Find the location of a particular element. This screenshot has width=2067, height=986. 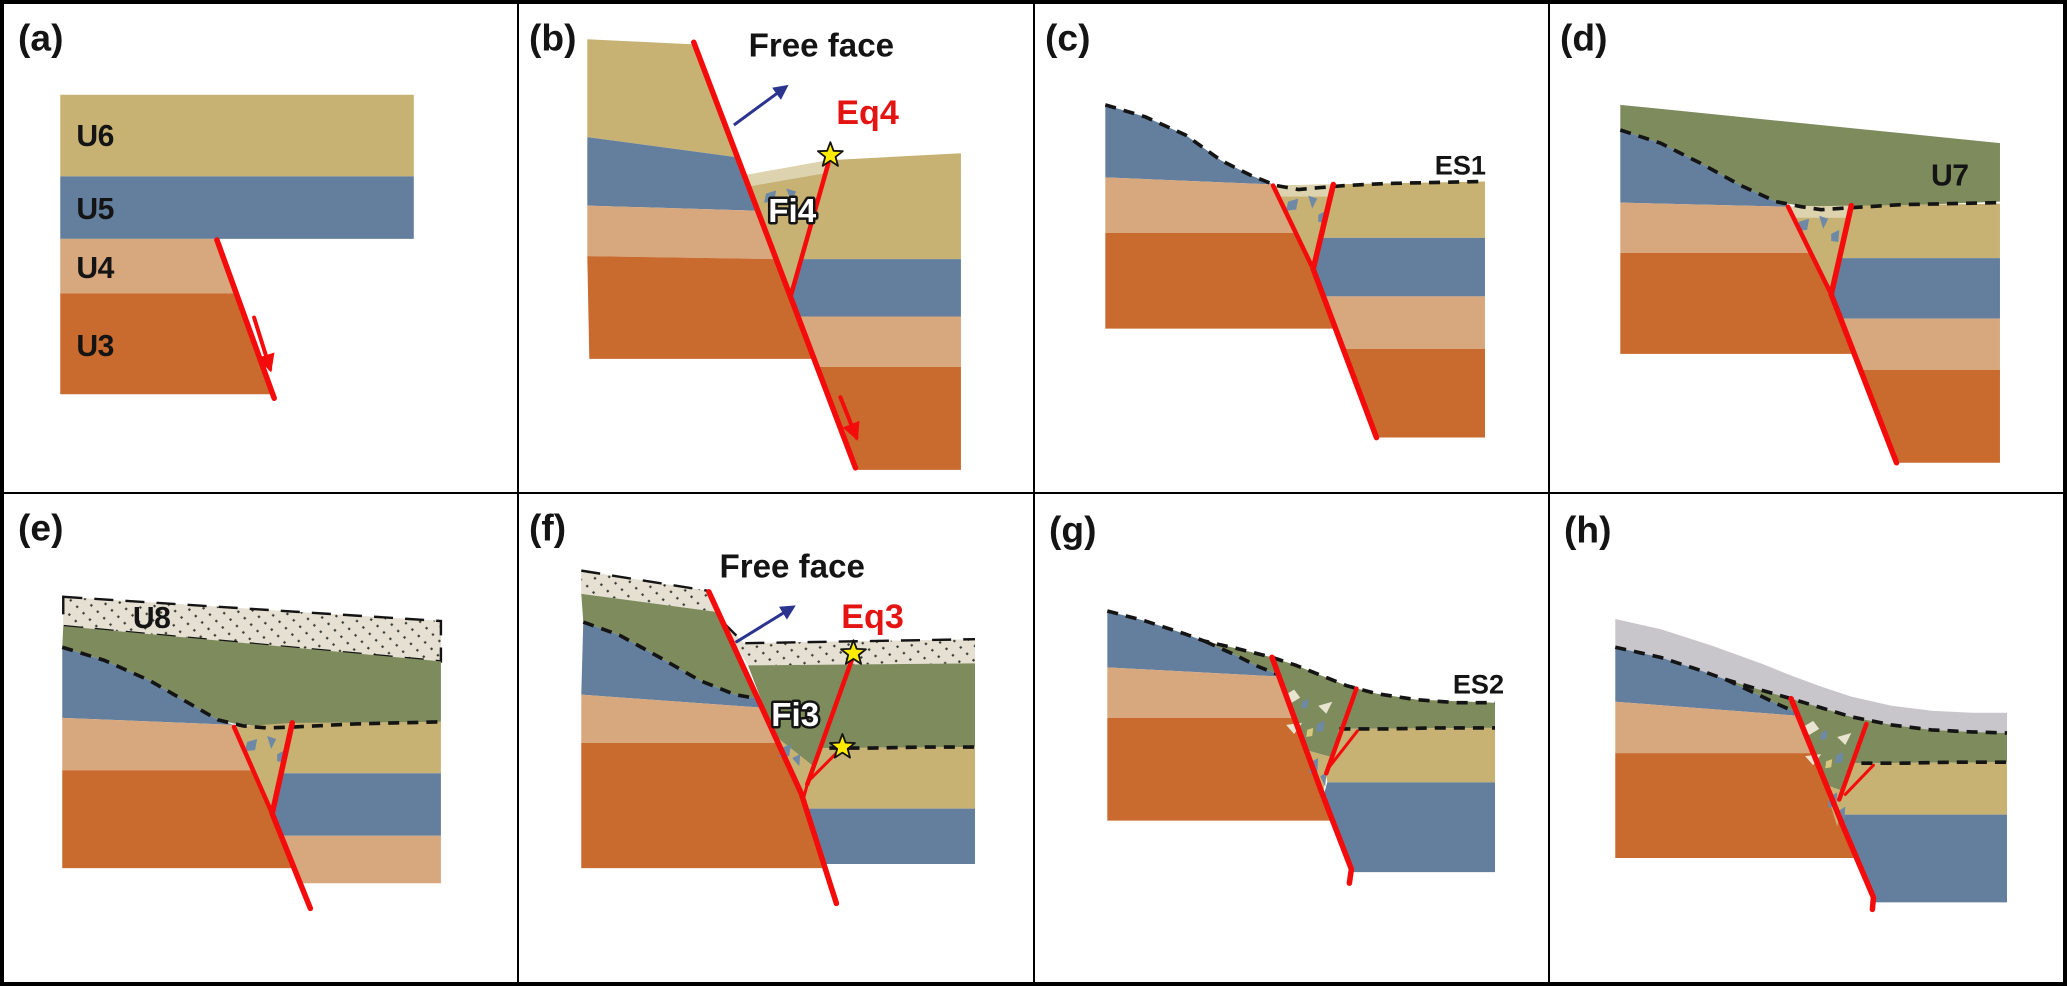

panel-b: Free face Eq4 Fi4 (b) is located at coordinates (776, 248).